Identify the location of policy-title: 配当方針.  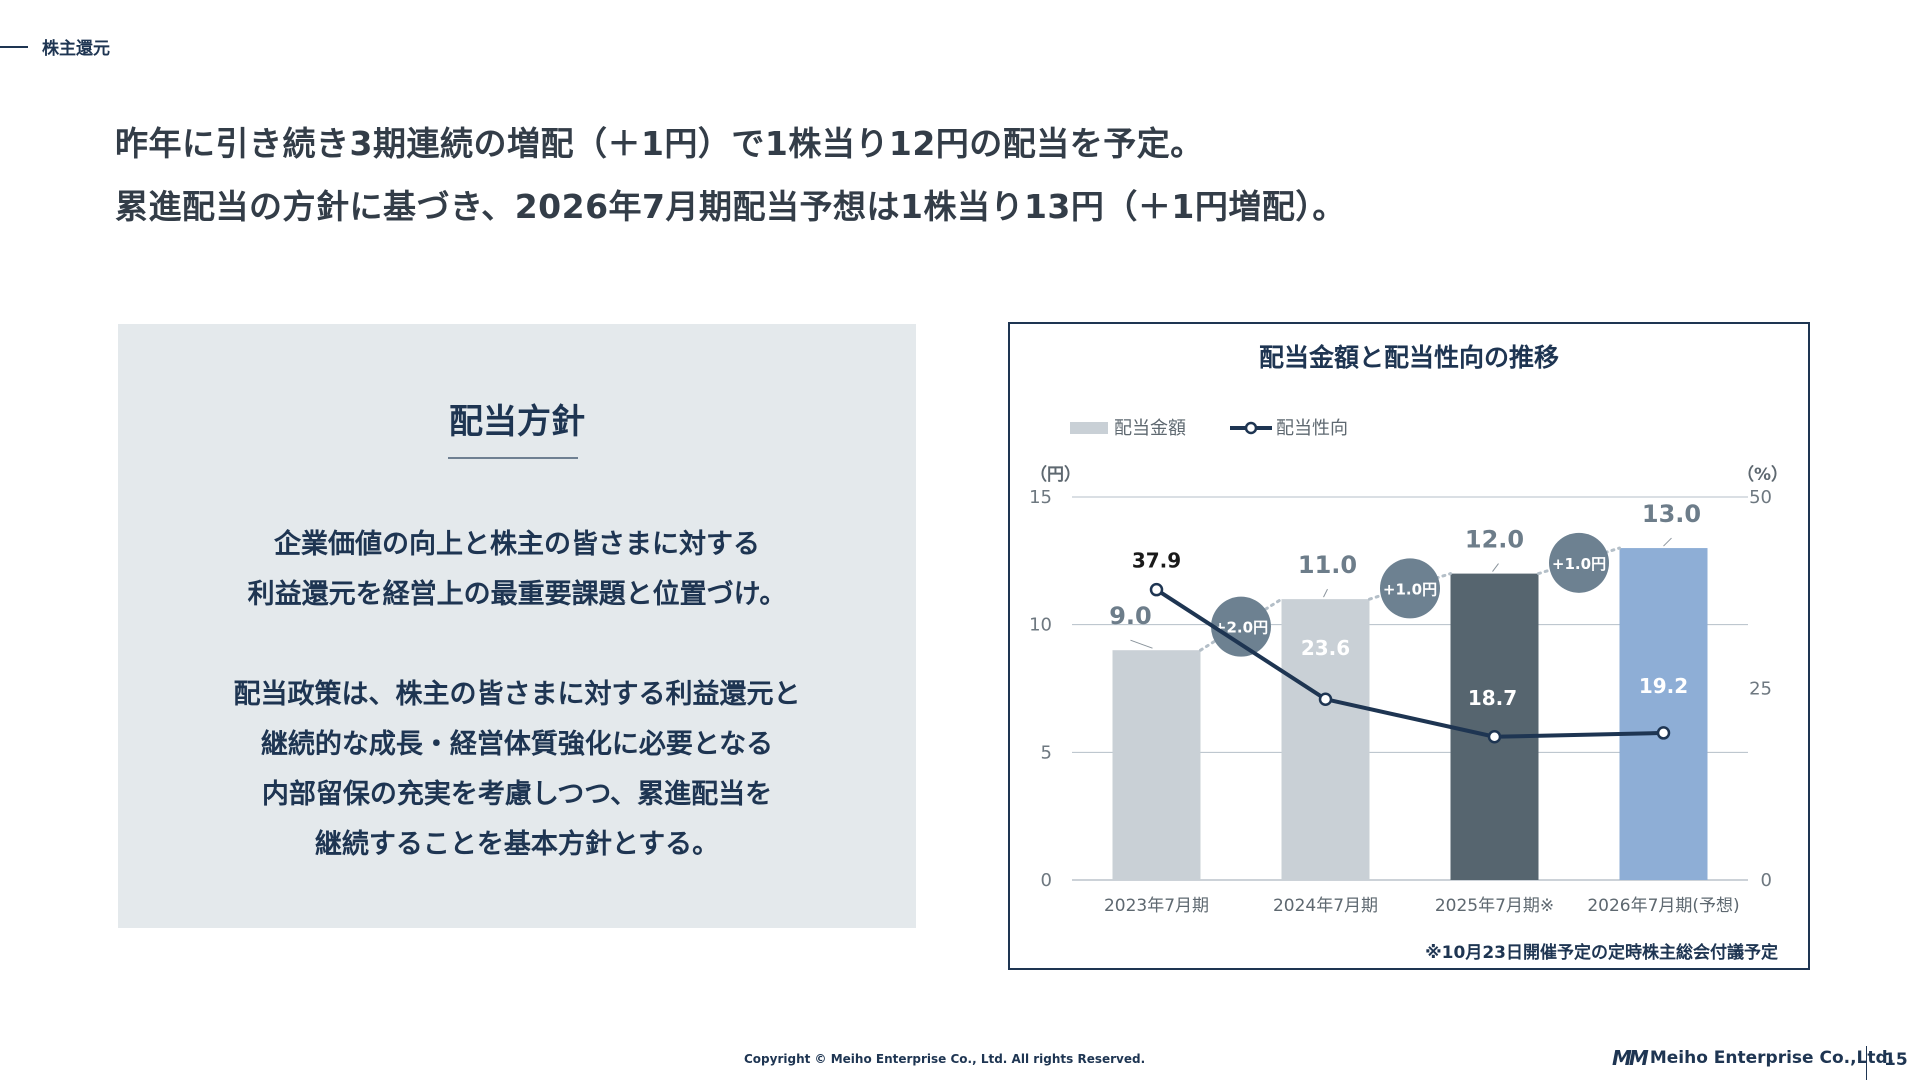
(517, 422).